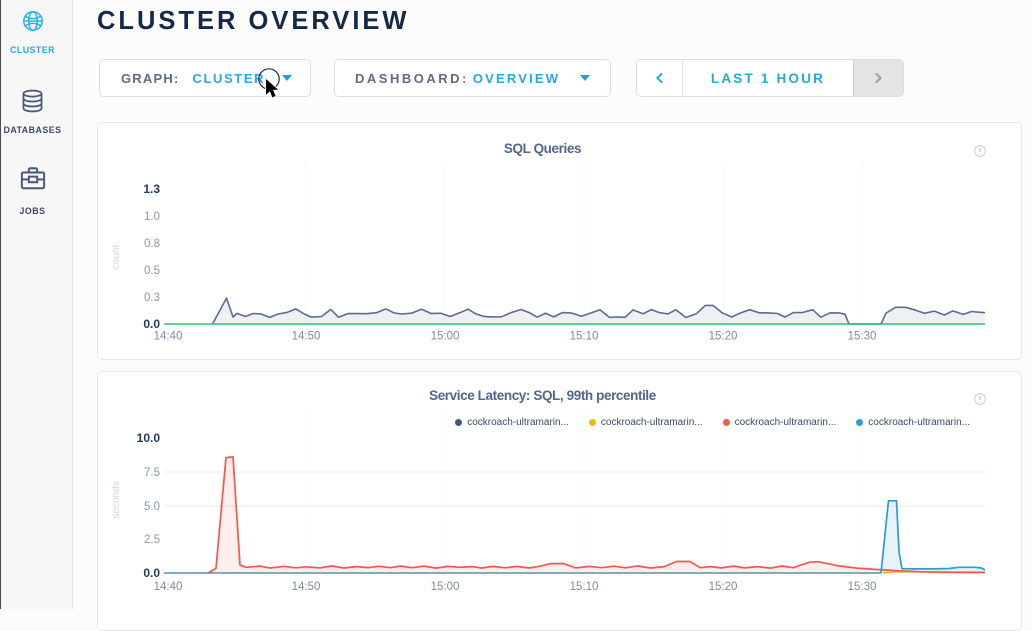  Describe the element at coordinates (116, 257) in the screenshot. I see `svg-text: count` at that location.